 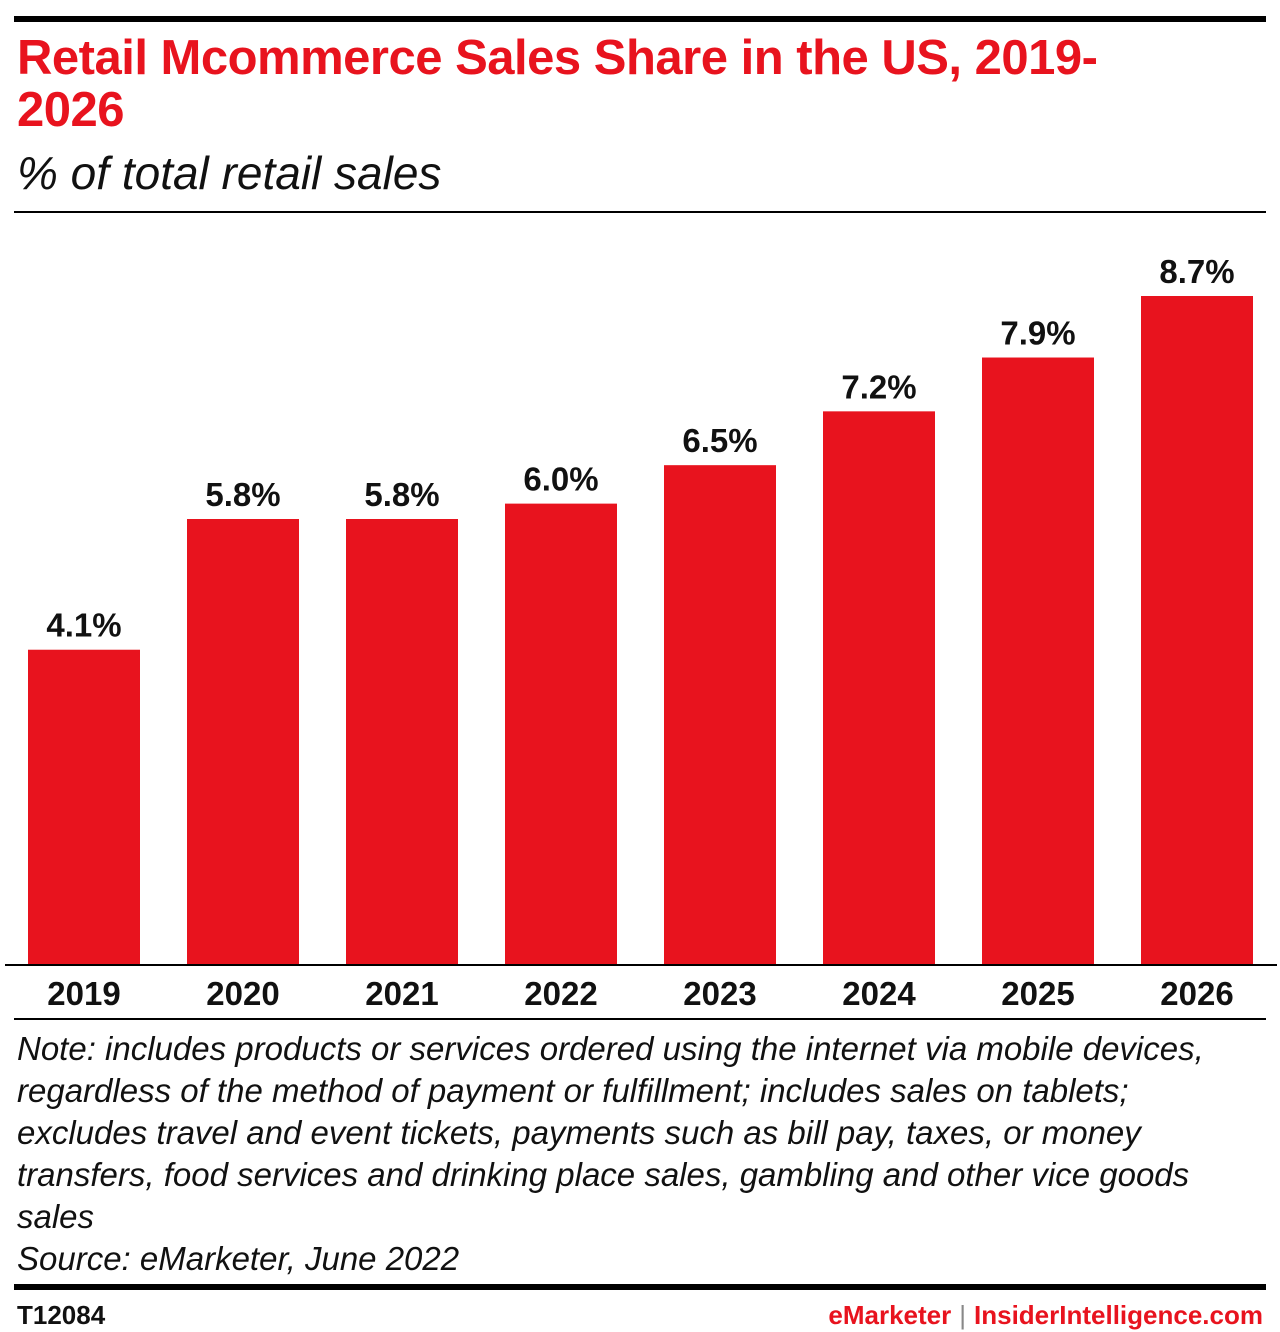 What do you see at coordinates (640, 19) in the screenshot?
I see `top-rule` at bounding box center [640, 19].